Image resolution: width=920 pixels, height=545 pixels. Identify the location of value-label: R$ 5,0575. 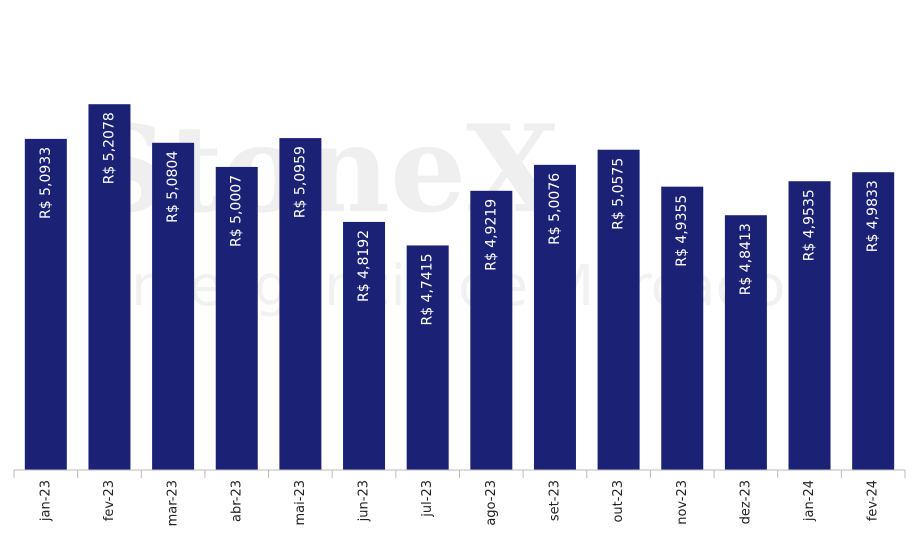
(619, 194).